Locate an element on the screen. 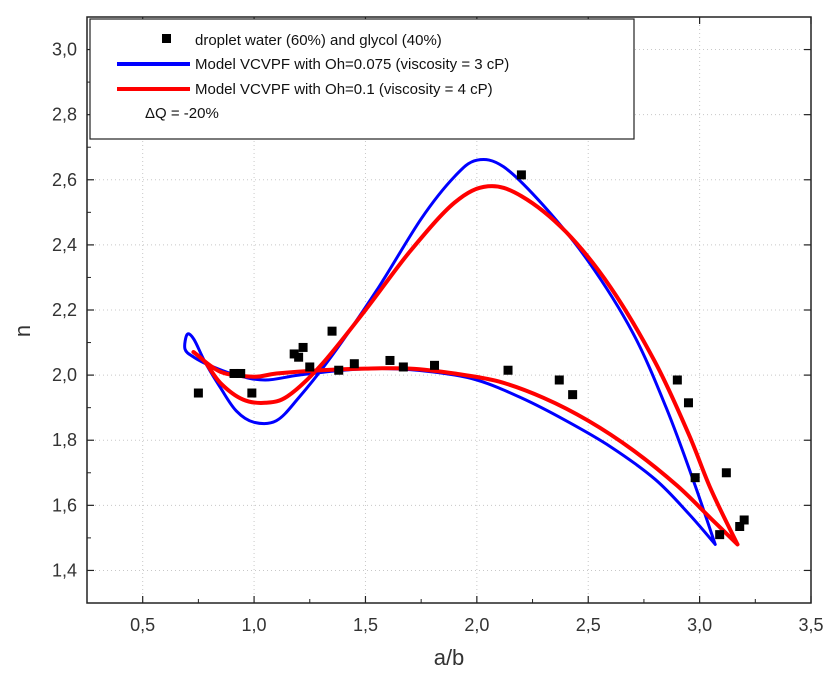 The height and width of the screenshot is (686, 826). x-tick-label: 0,5 is located at coordinates (142, 625).